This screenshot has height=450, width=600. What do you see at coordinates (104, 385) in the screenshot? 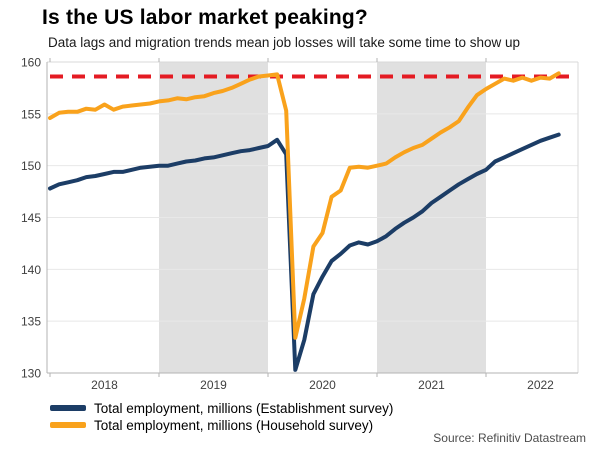
I see `x-axis-label-2018: 2018` at bounding box center [104, 385].